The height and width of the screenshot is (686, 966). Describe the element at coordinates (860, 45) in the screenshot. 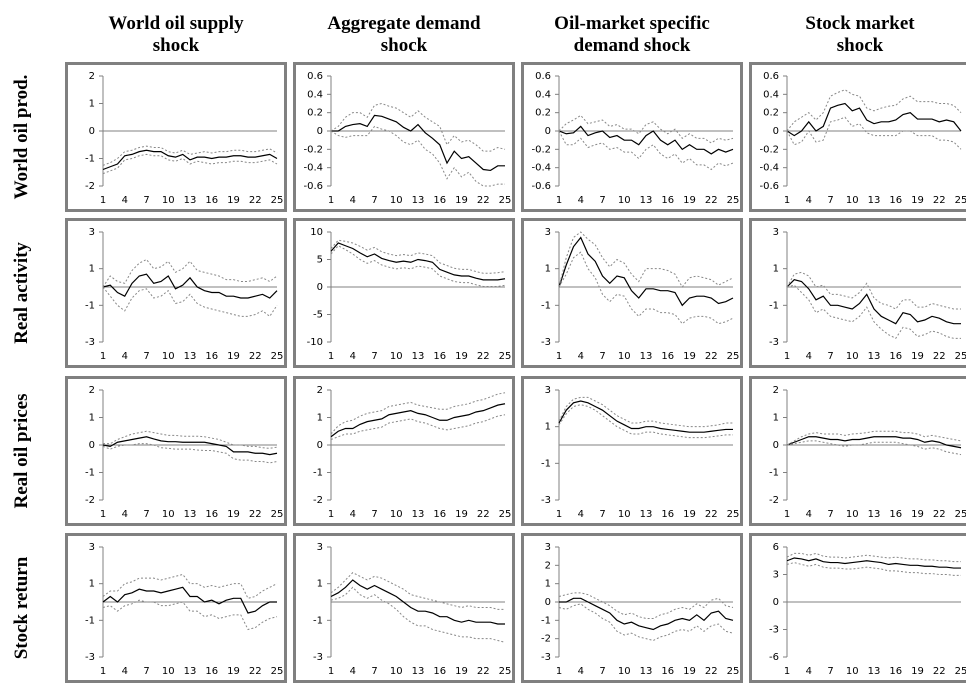

I see `column-title: shock` at that location.